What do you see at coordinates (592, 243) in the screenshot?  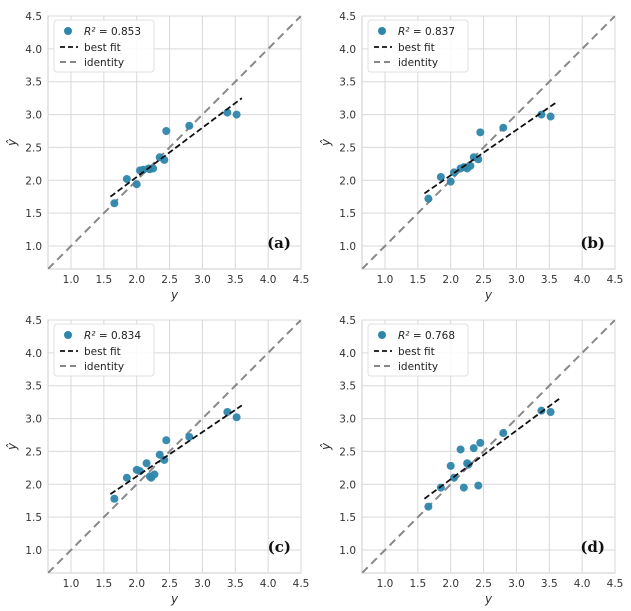 I see `panel-label: (b)` at bounding box center [592, 243].